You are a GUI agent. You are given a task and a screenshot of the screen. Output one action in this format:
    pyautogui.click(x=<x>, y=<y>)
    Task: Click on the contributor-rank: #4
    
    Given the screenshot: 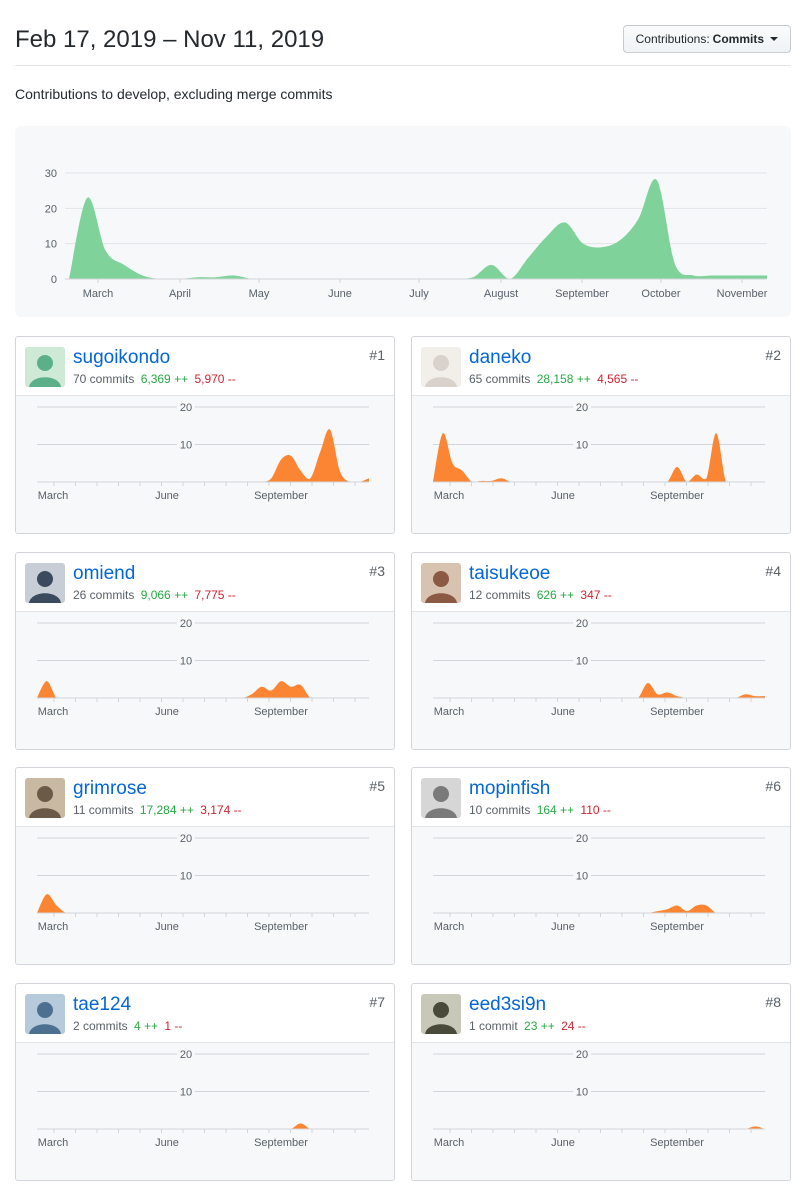 What is the action you would take?
    pyautogui.click(x=773, y=570)
    